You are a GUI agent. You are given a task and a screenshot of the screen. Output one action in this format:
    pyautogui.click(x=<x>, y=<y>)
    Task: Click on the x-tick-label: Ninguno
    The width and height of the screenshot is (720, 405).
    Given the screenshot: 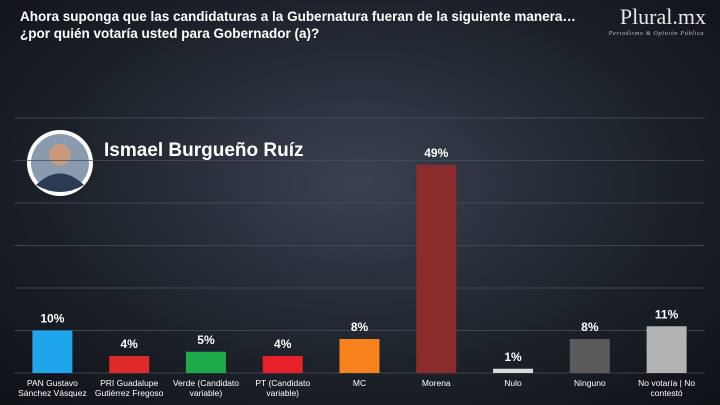 What is the action you would take?
    pyautogui.click(x=589, y=383)
    